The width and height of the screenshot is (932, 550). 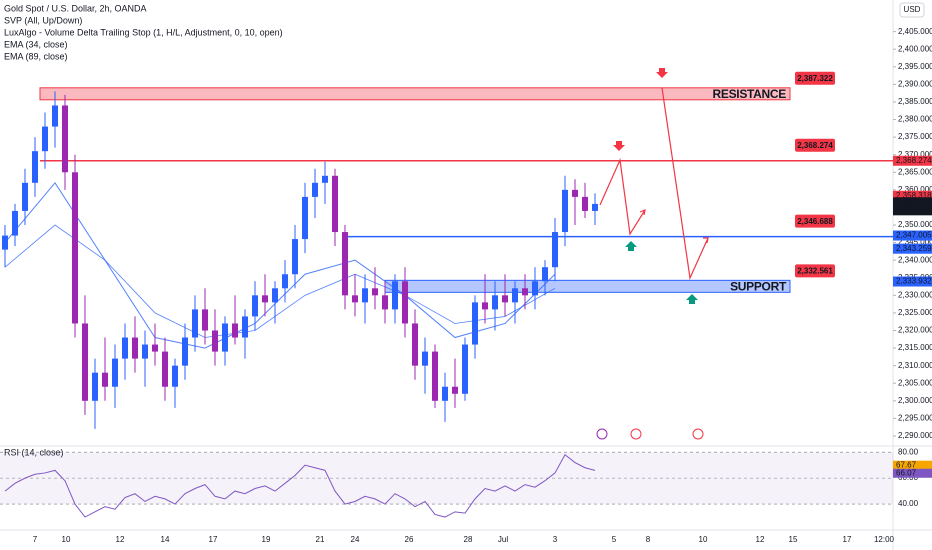 I want to click on price-marker-label: 2,347.005, so click(x=914, y=235).